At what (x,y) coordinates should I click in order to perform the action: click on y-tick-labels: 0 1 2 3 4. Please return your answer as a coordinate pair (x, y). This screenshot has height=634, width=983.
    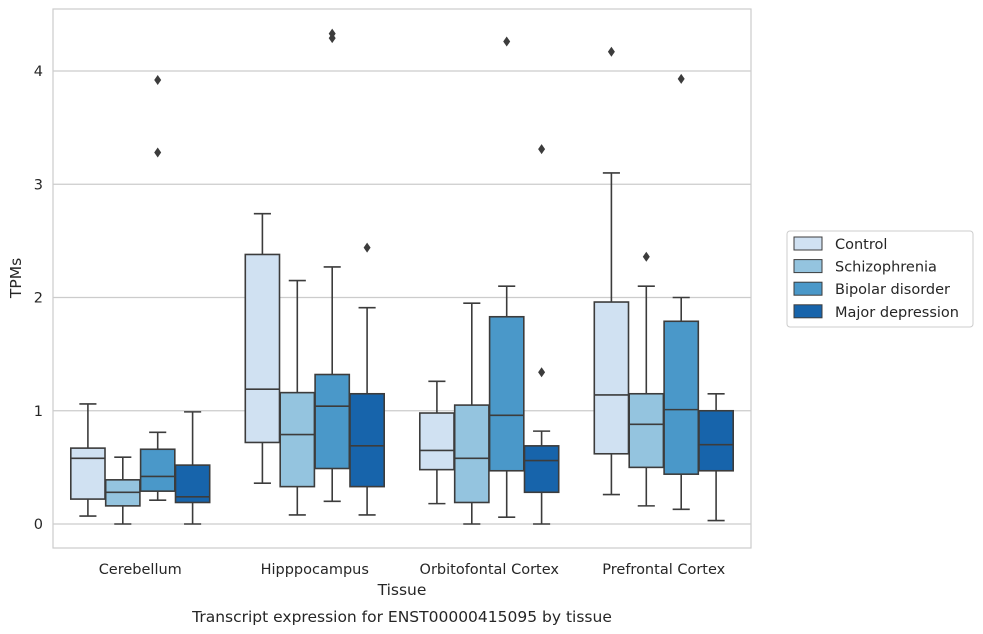
    Looking at the image, I should click on (38, 298).